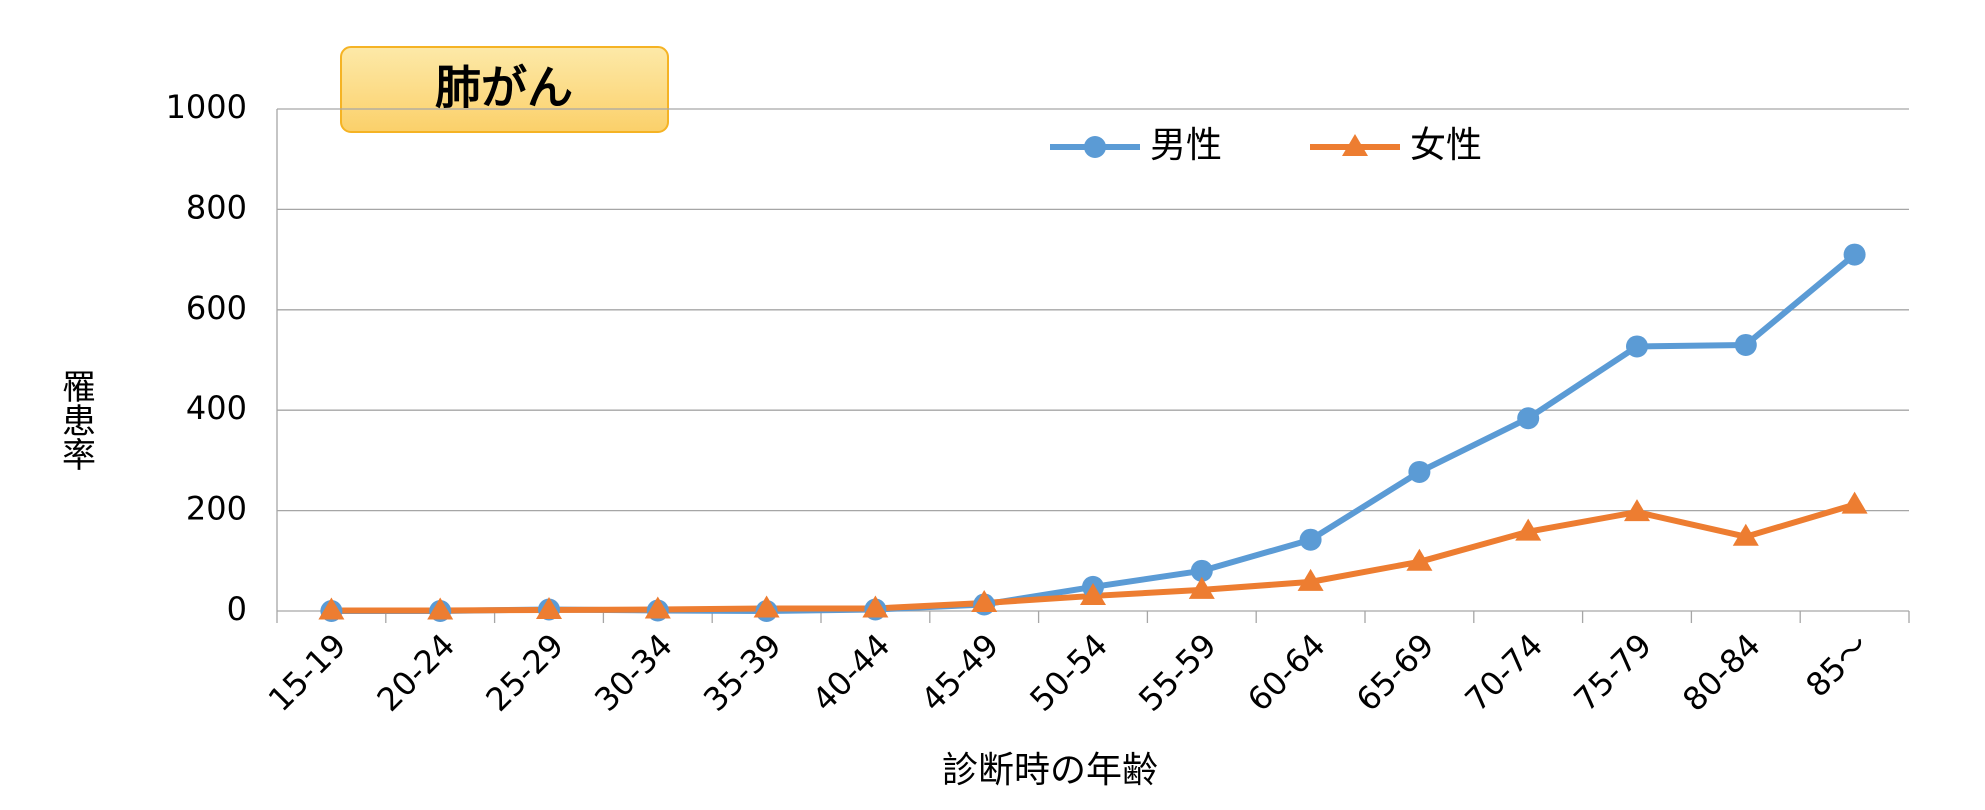 The image size is (1985, 810). I want to click on x-tick-label: 35-39, so click(742, 672).